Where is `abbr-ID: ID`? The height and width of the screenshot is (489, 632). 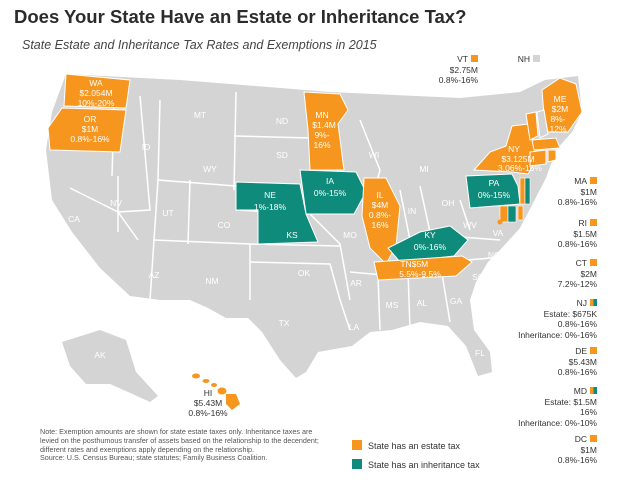 abbr-ID: ID is located at coordinates (146, 147).